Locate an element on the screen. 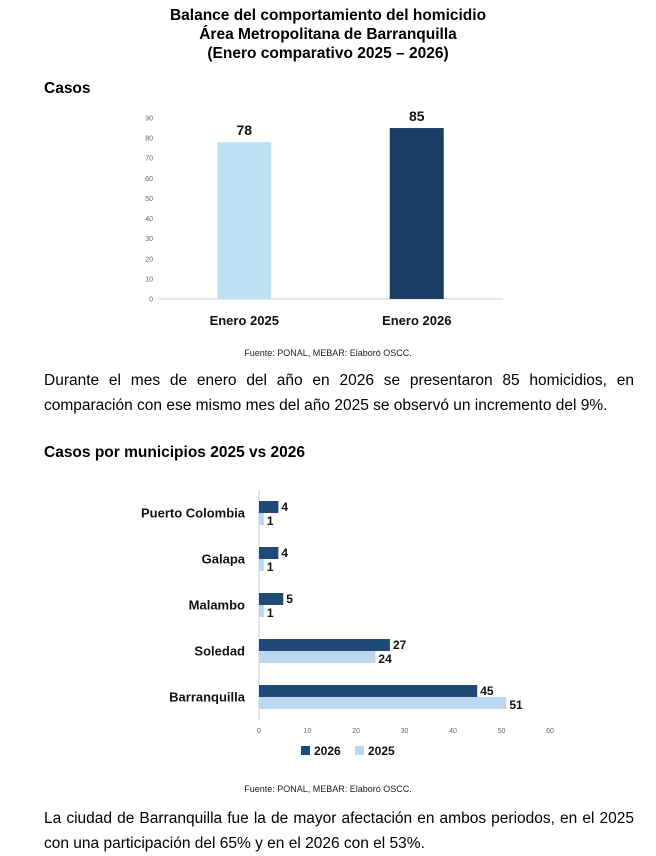 The width and height of the screenshot is (656, 856). x-tick-label: 0 is located at coordinates (259, 731).